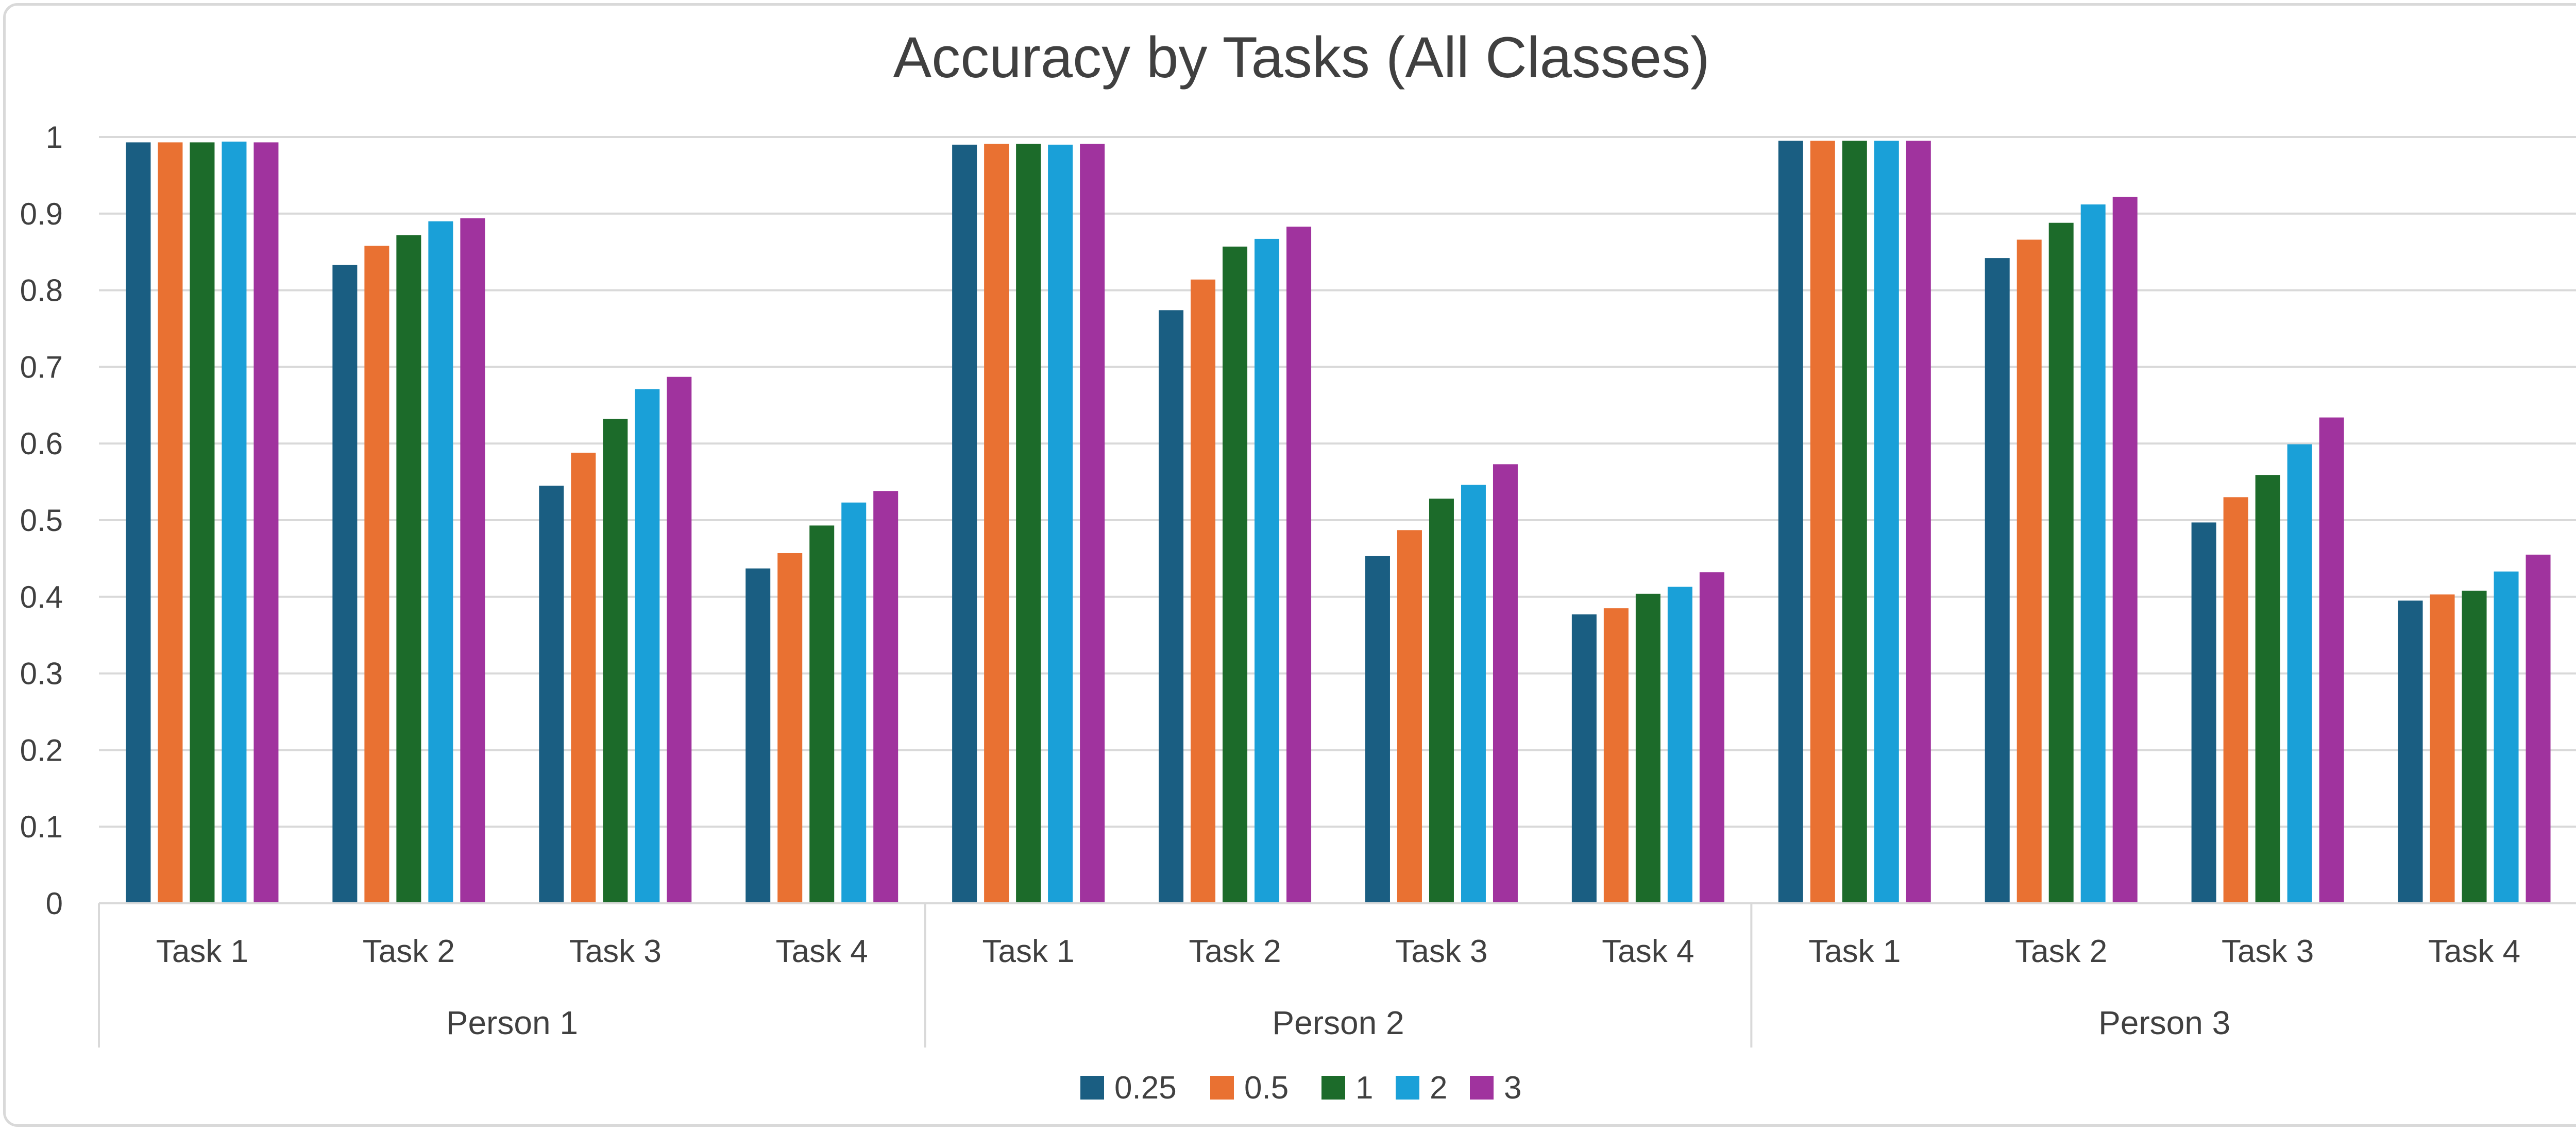  Describe the element at coordinates (1364, 1088) in the screenshot. I see `legend-label: 1` at that location.